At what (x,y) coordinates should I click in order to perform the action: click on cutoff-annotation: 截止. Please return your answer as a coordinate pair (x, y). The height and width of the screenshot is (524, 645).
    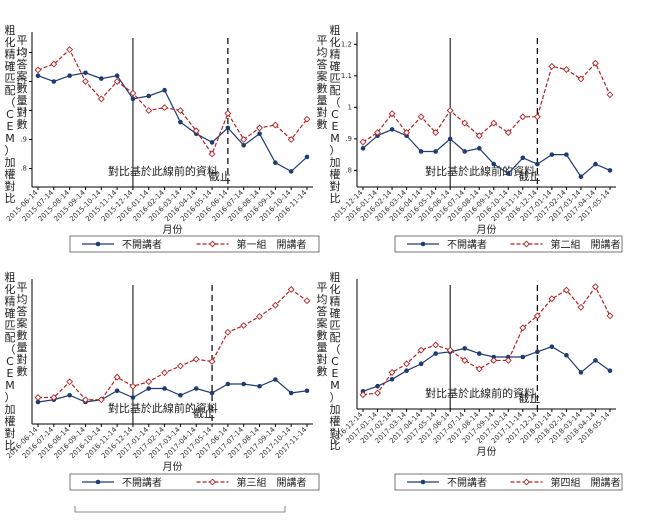
    Looking at the image, I should click on (529, 176).